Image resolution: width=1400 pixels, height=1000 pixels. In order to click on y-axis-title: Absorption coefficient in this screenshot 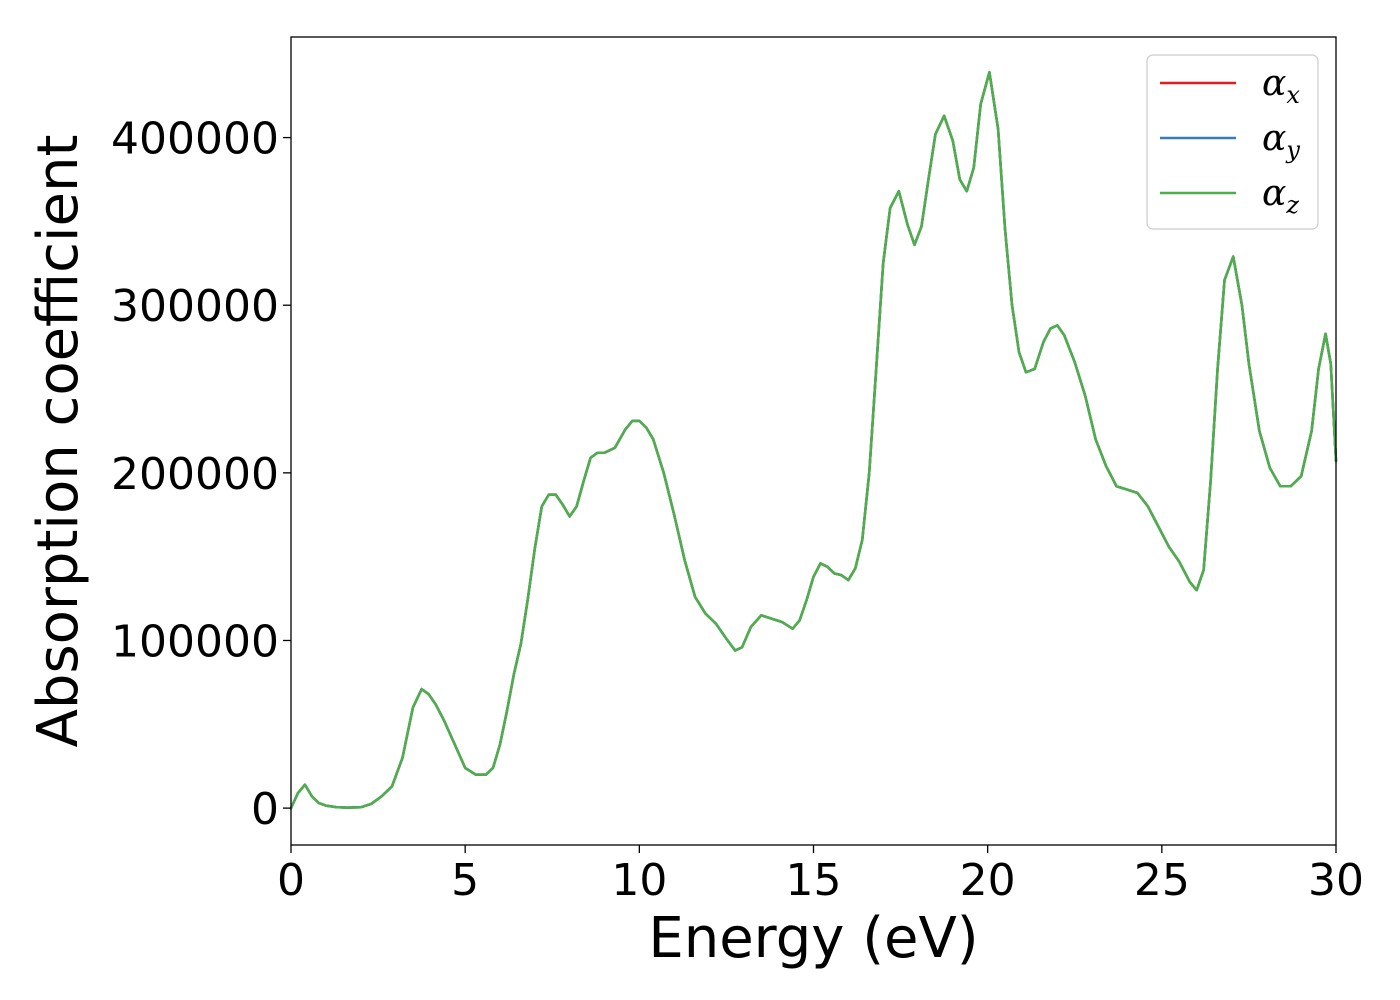, I will do `click(58, 441)`.